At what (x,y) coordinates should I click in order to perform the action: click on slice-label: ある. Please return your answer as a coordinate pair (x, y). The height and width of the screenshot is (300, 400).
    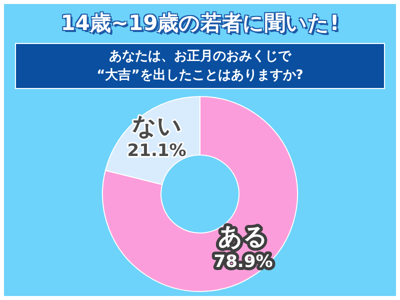
    Looking at the image, I should click on (243, 236).